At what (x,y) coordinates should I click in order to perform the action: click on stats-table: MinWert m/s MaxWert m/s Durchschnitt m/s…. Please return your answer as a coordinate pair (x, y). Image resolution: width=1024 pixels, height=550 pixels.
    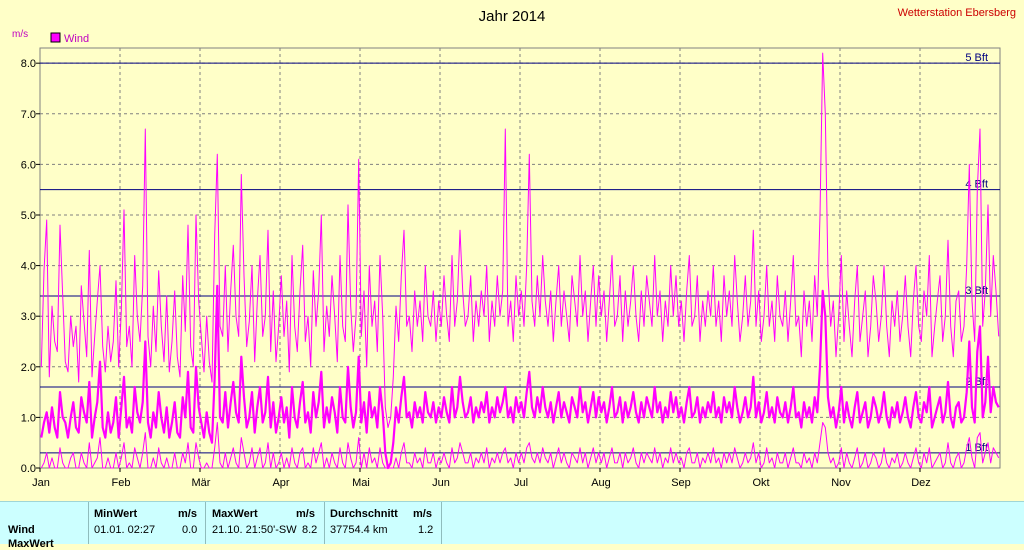
    Looking at the image, I should click on (512, 525).